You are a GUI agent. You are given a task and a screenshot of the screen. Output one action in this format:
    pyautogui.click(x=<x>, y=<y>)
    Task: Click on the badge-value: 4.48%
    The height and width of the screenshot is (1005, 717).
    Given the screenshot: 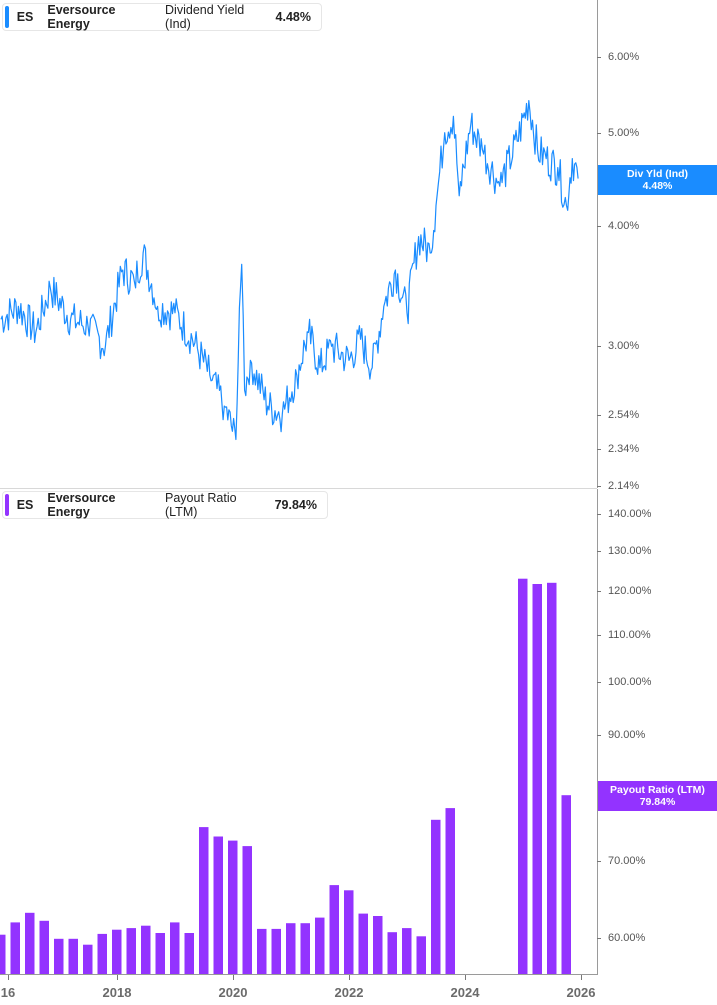 What is the action you would take?
    pyautogui.click(x=657, y=186)
    